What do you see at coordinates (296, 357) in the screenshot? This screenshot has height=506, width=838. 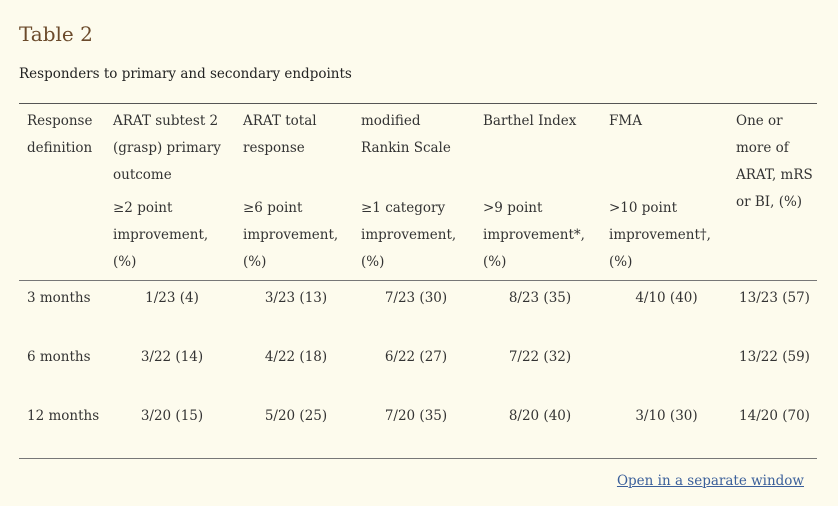 I see `table-cell: 4/22 (18)` at bounding box center [296, 357].